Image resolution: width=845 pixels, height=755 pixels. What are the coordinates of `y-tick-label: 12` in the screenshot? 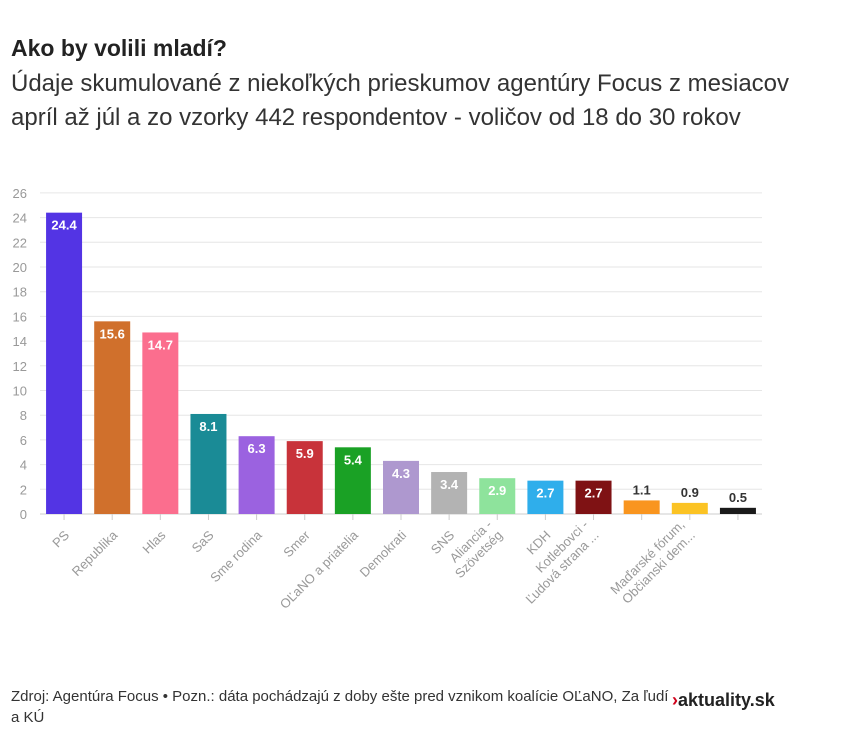 It's located at (20, 366).